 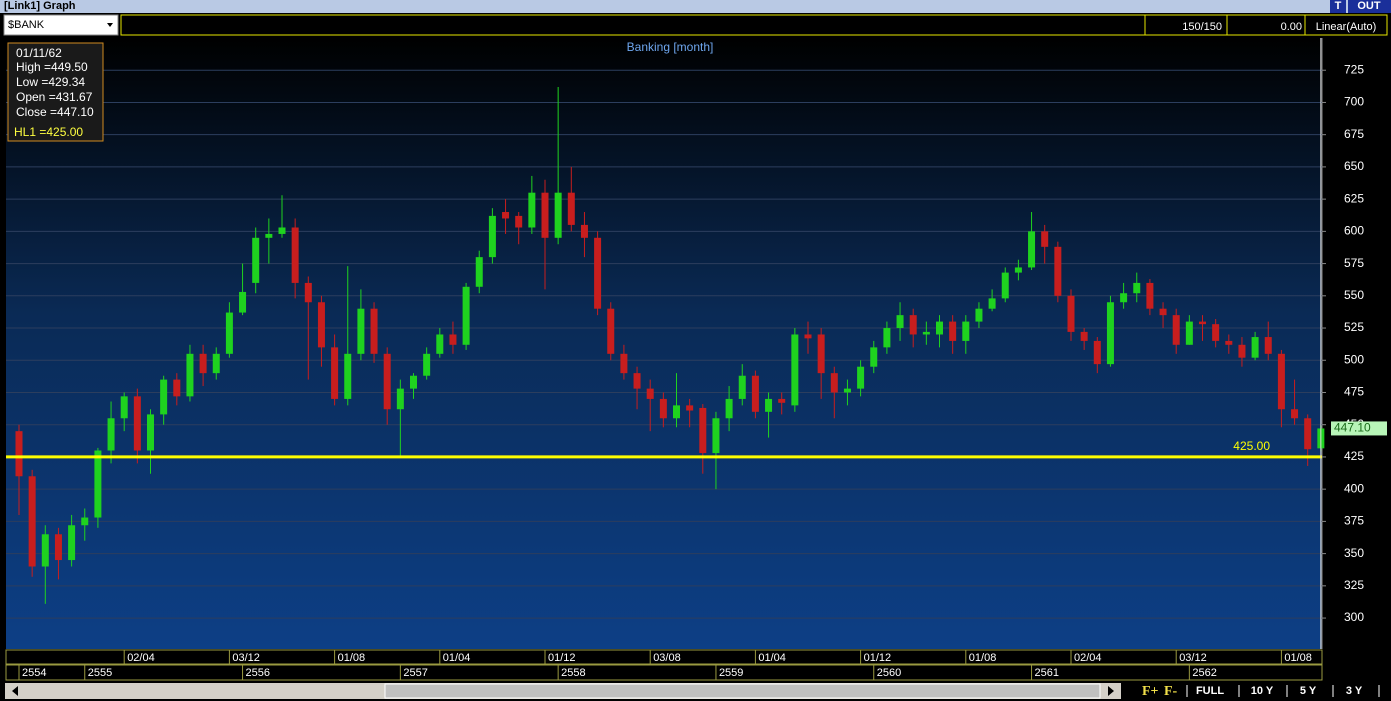 I want to click on range-button: 10 Y, so click(x=1262, y=691).